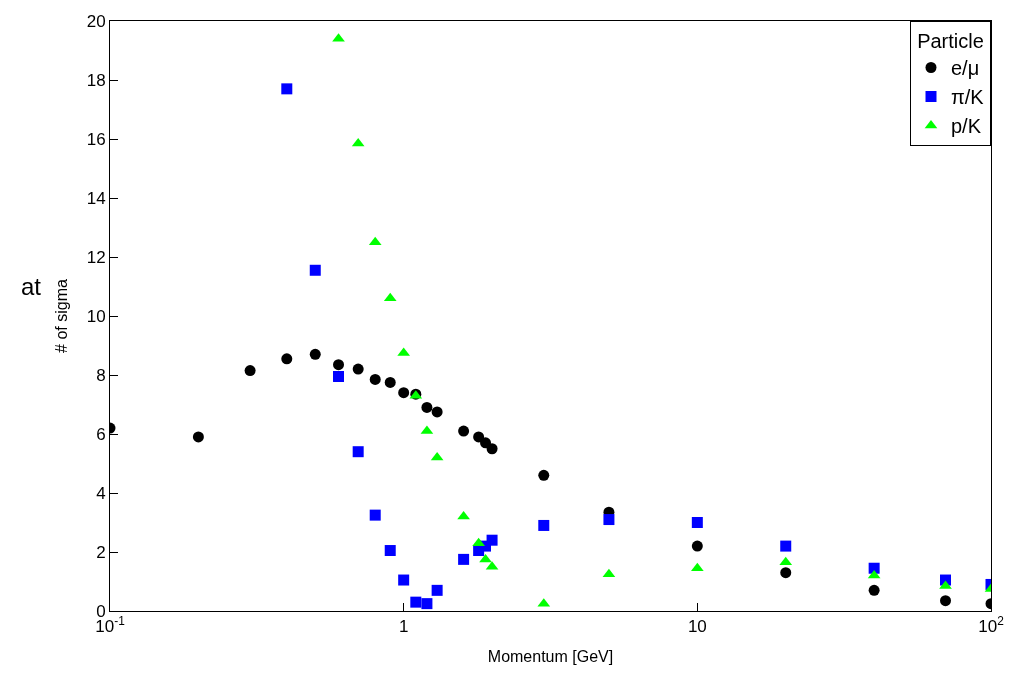 Image resolution: width=1016 pixels, height=675 pixels. Describe the element at coordinates (101, 375) in the screenshot. I see `y-tick-label: 8` at that location.